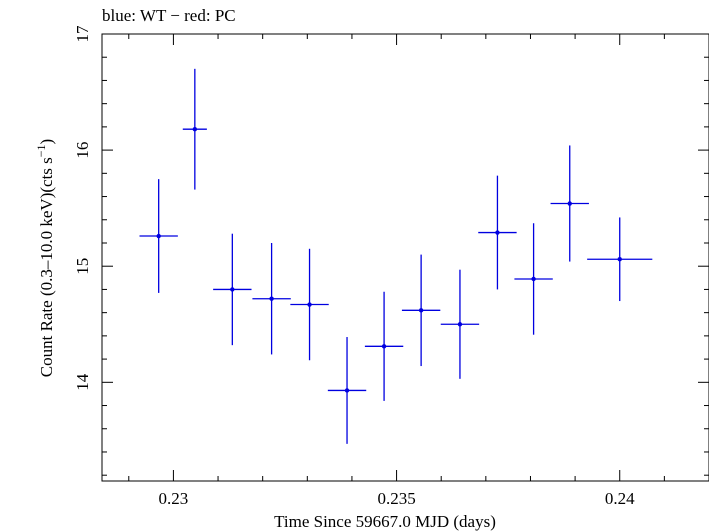 This screenshot has height=532, width=709. What do you see at coordinates (174, 498) in the screenshot?
I see `x-tick-label: 0.23` at bounding box center [174, 498].